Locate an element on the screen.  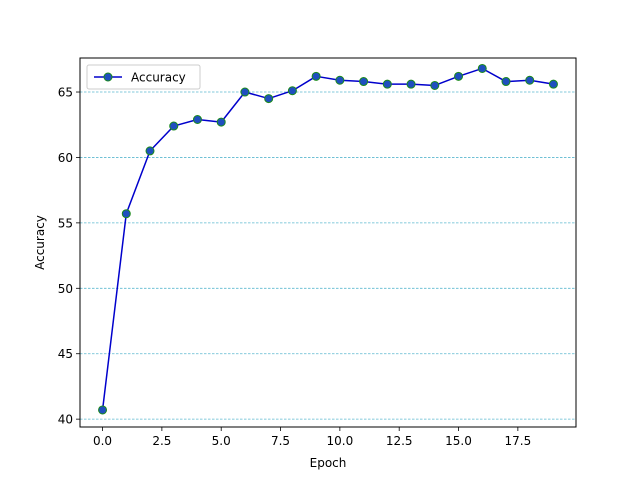
legend: Accuracy is located at coordinates (143, 77).